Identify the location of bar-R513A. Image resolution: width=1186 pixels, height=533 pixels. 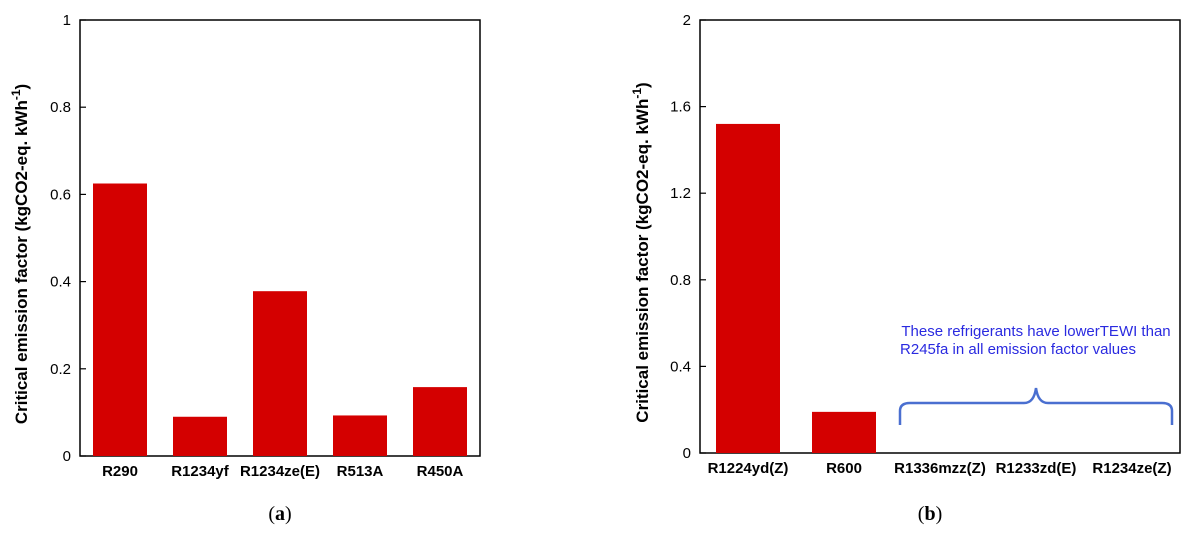
(360, 435).